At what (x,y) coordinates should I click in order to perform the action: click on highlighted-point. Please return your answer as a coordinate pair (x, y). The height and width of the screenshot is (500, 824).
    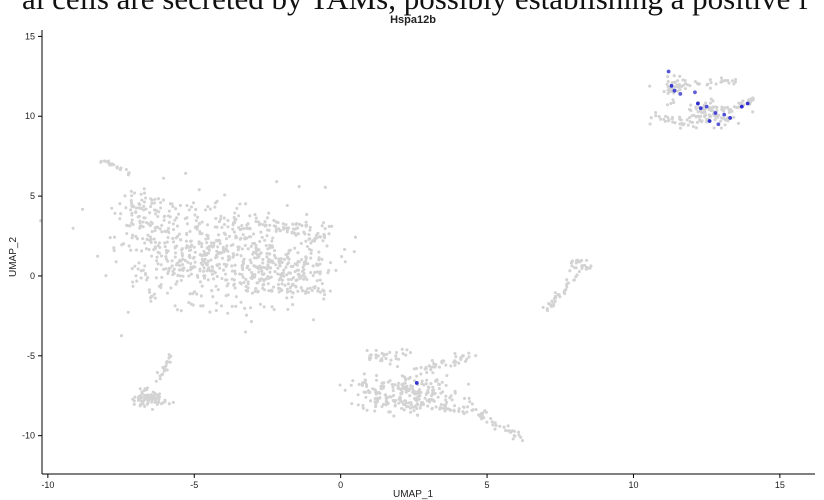
    Looking at the image, I should click on (695, 92).